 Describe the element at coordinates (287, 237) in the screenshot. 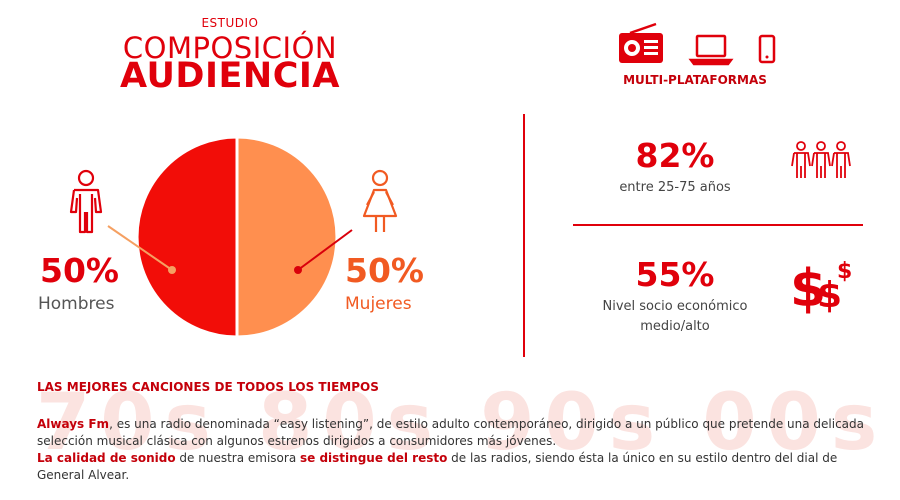

I see `pie-slice-mujeres` at that location.